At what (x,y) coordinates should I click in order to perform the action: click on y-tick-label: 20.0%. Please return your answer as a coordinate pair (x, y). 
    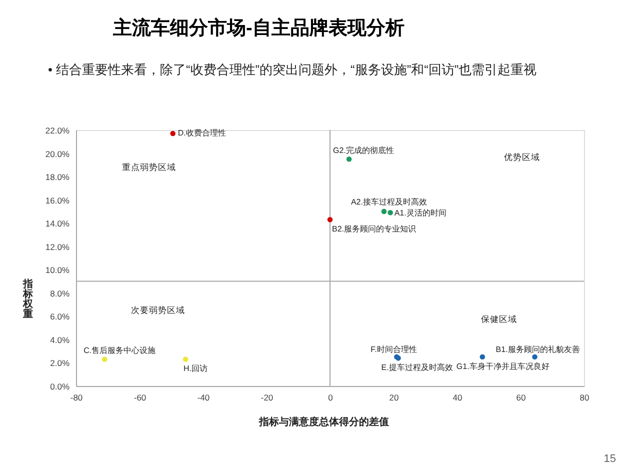
    Looking at the image, I should click on (57, 153).